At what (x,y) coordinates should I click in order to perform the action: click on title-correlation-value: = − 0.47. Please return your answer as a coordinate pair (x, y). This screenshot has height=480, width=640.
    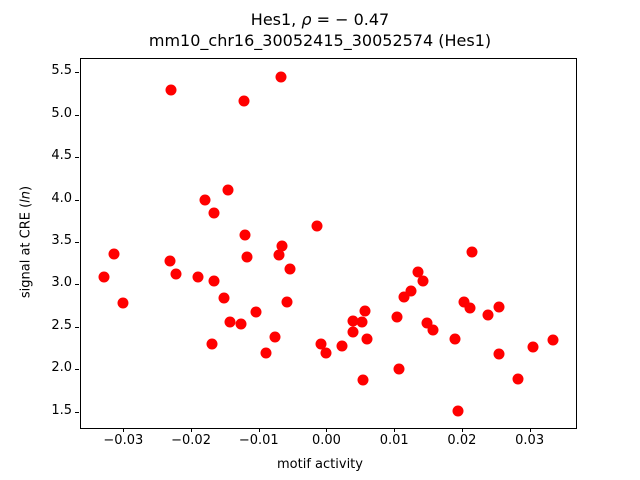
    Looking at the image, I should click on (350, 19).